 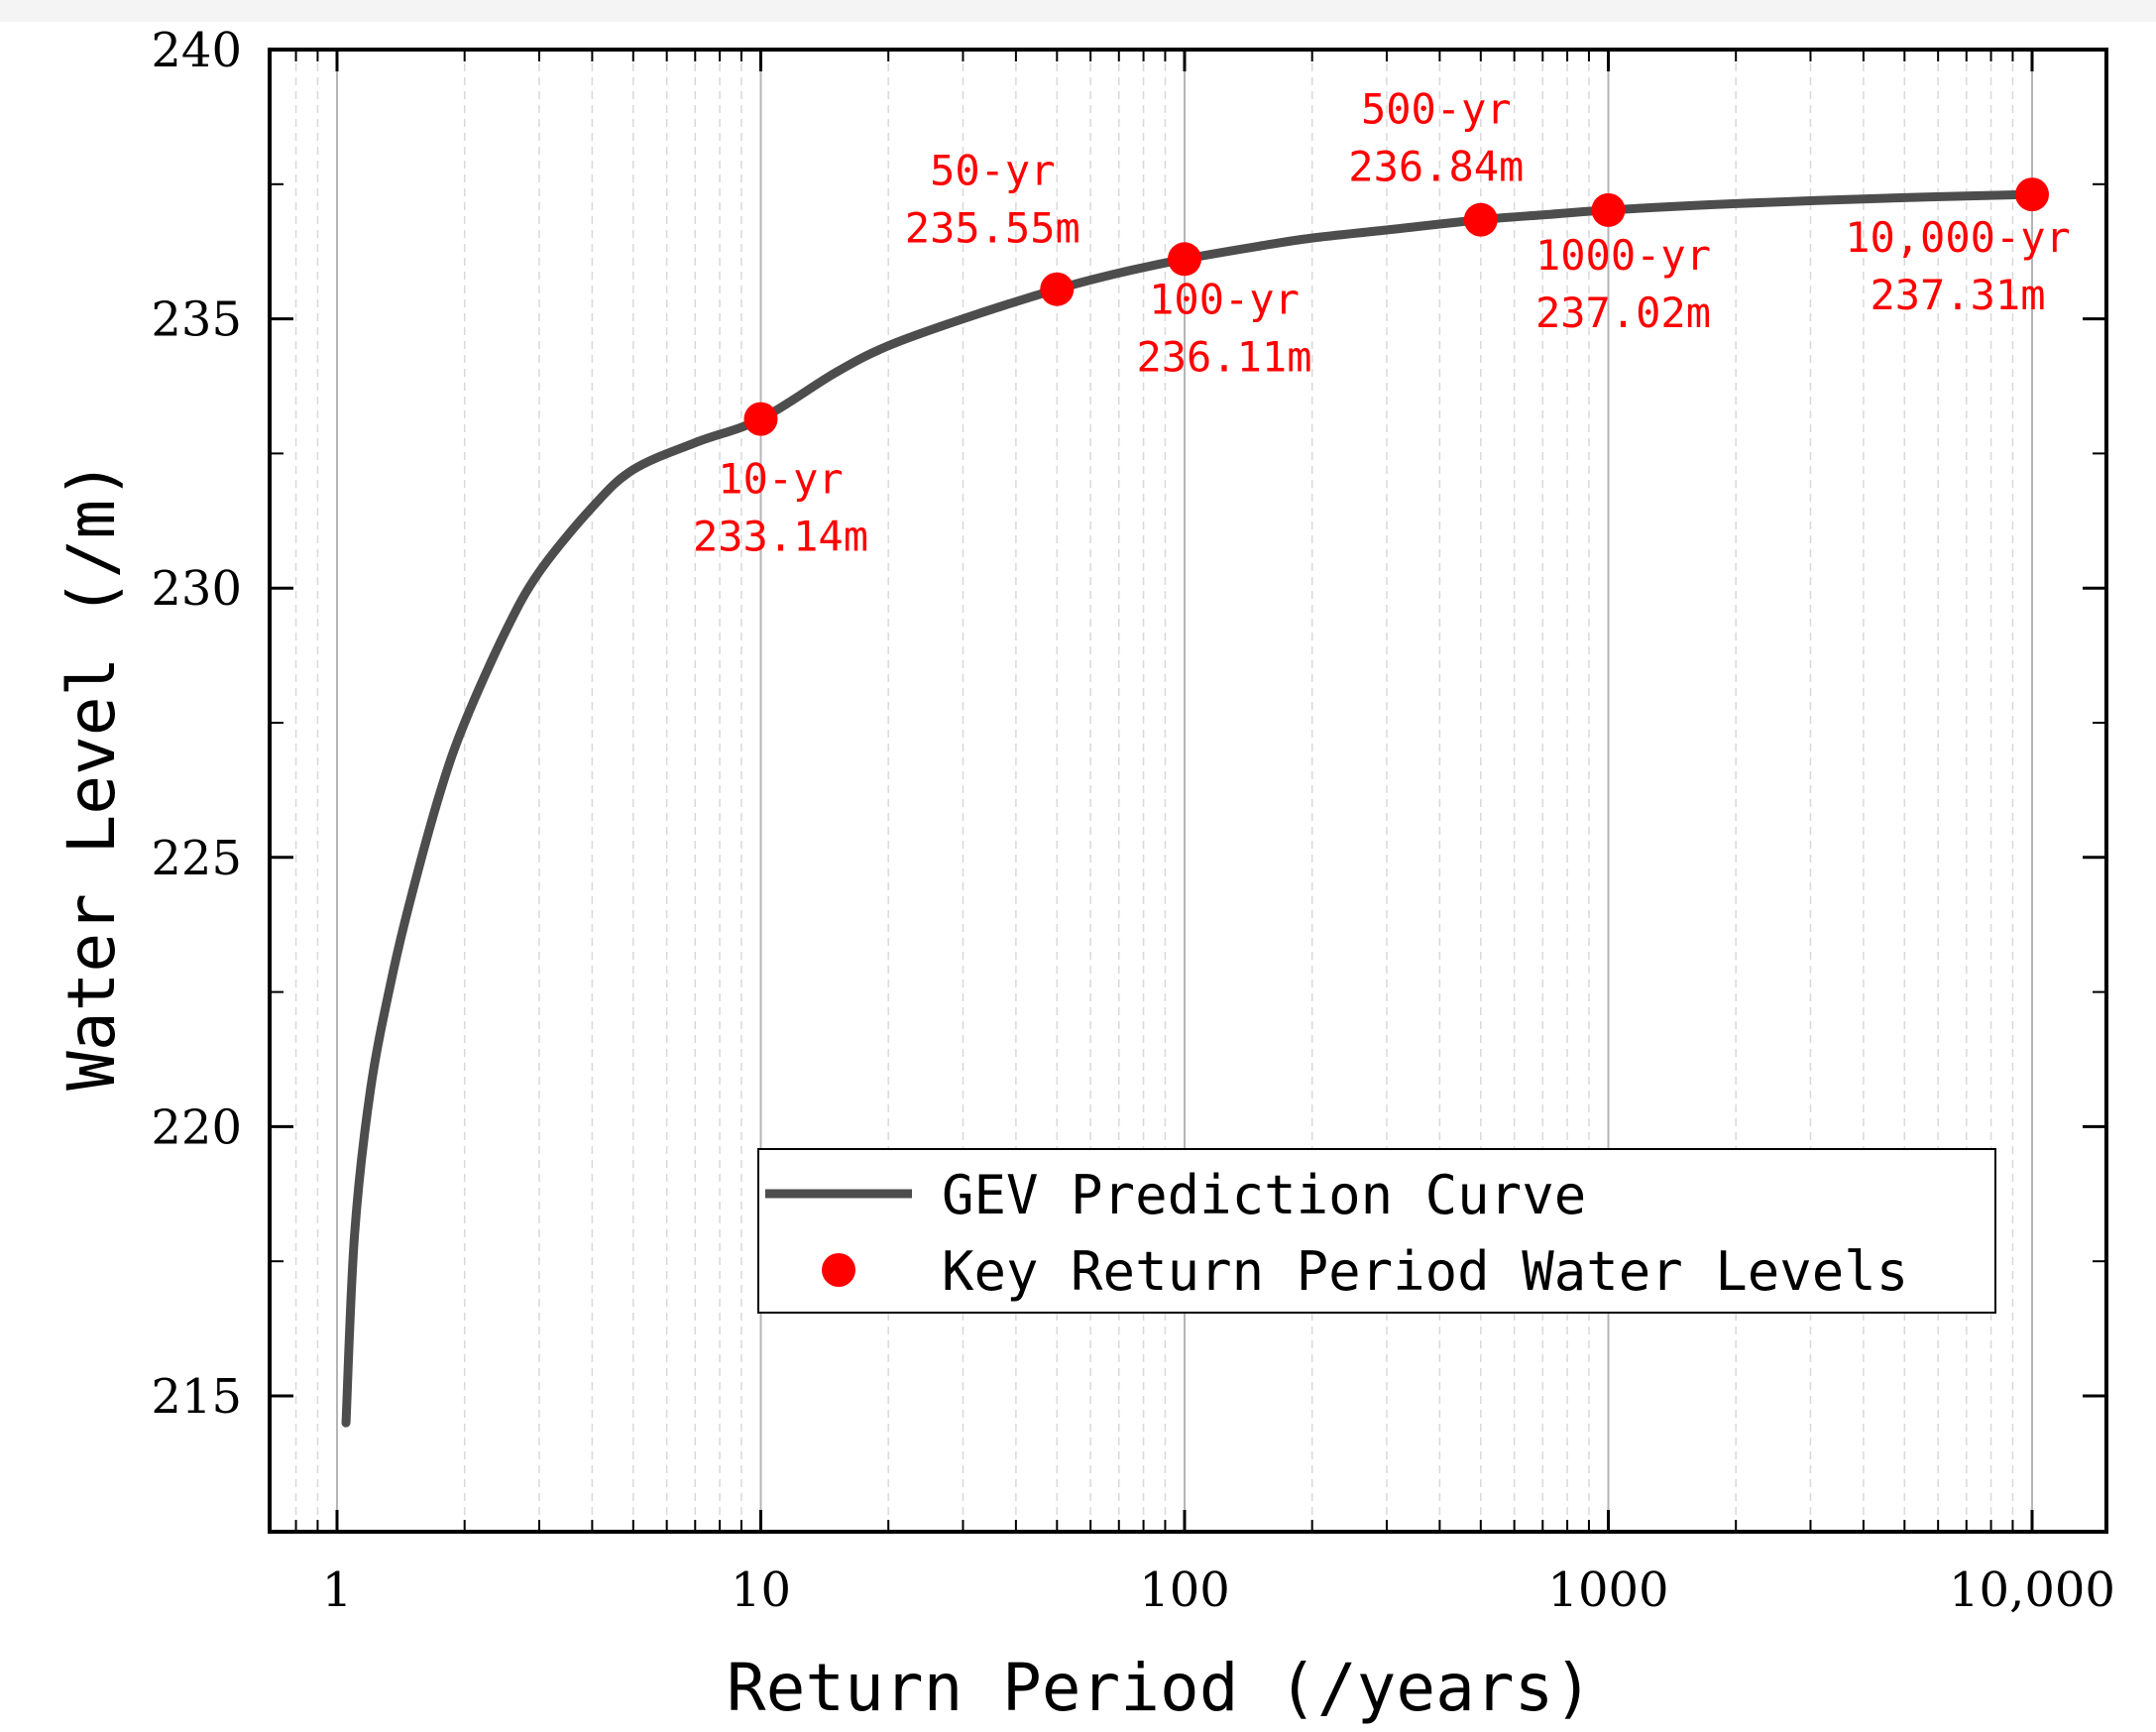 I want to click on x-tick-label: 10, so click(x=761, y=1590).